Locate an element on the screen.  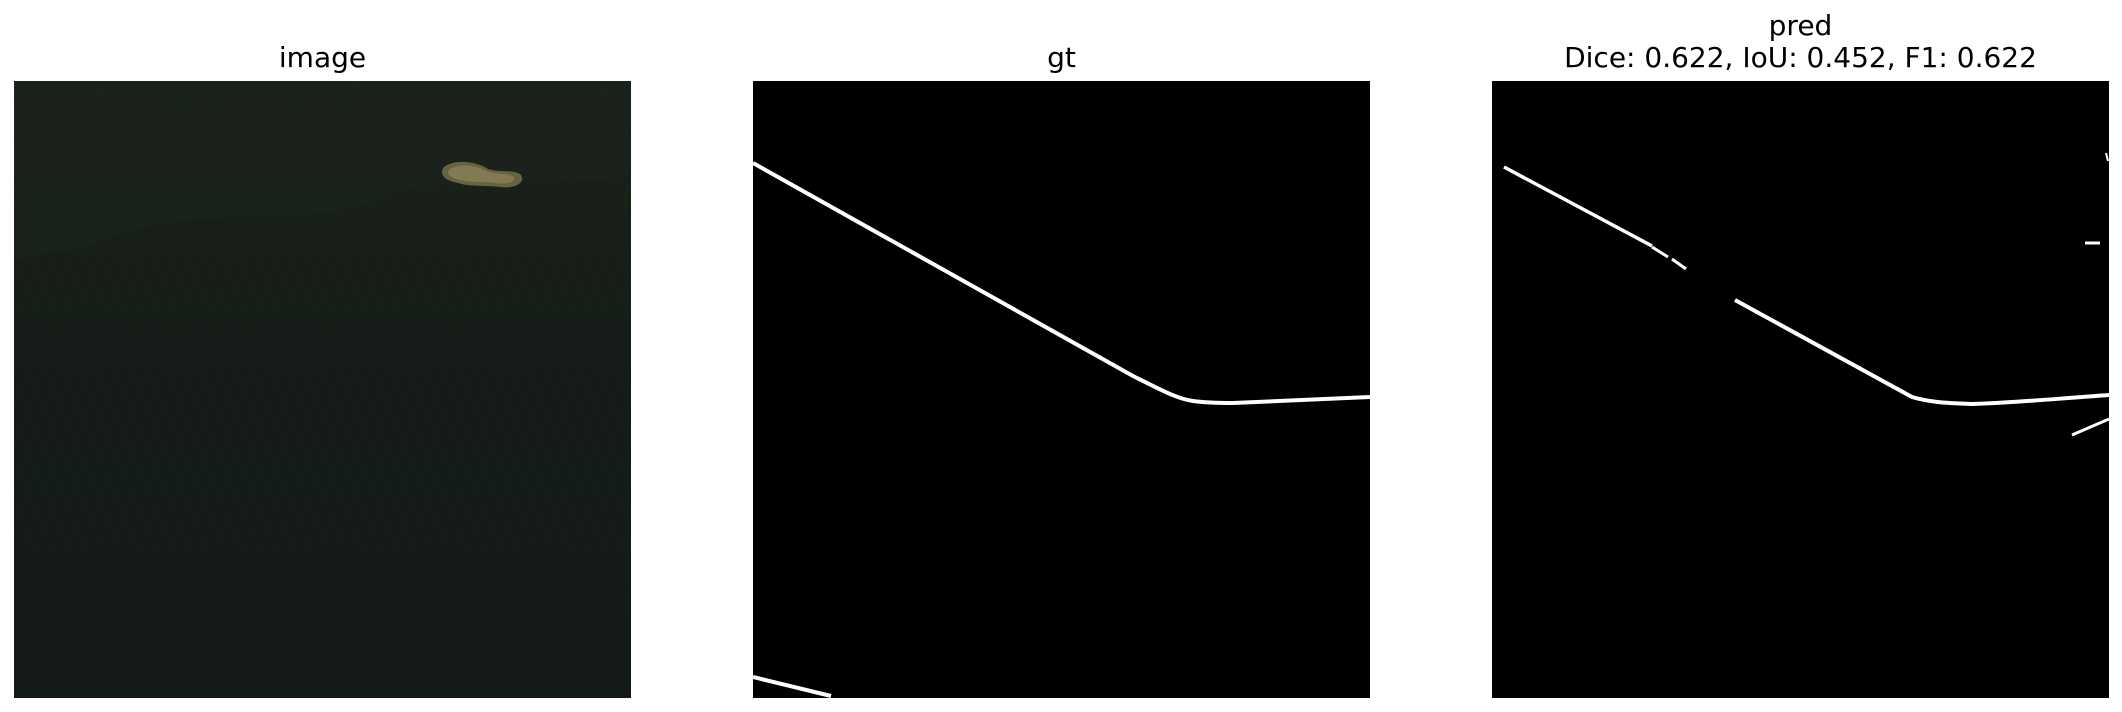
gt-road-line-bottom is located at coordinates (792, 686).